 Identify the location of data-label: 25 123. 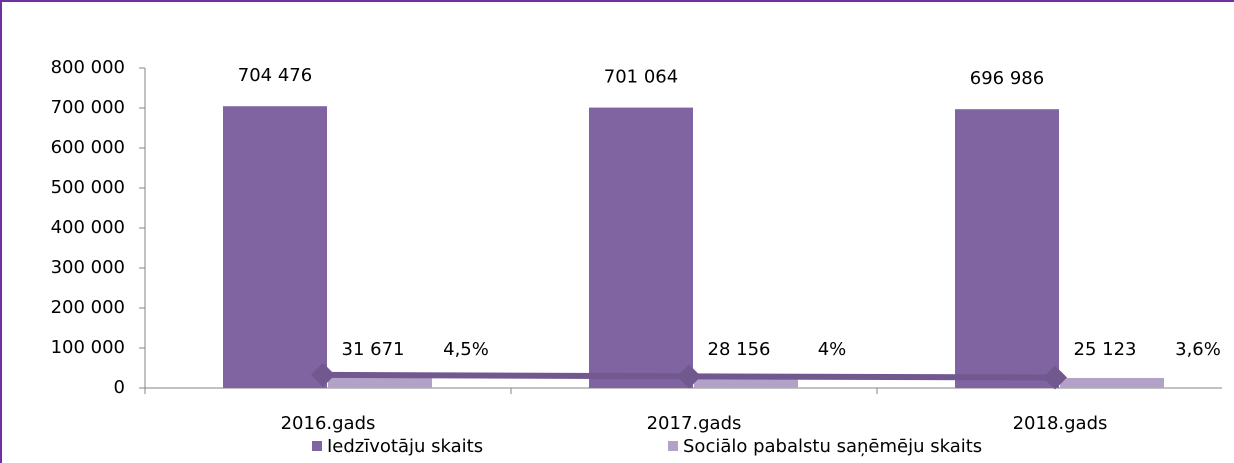
(1105, 349).